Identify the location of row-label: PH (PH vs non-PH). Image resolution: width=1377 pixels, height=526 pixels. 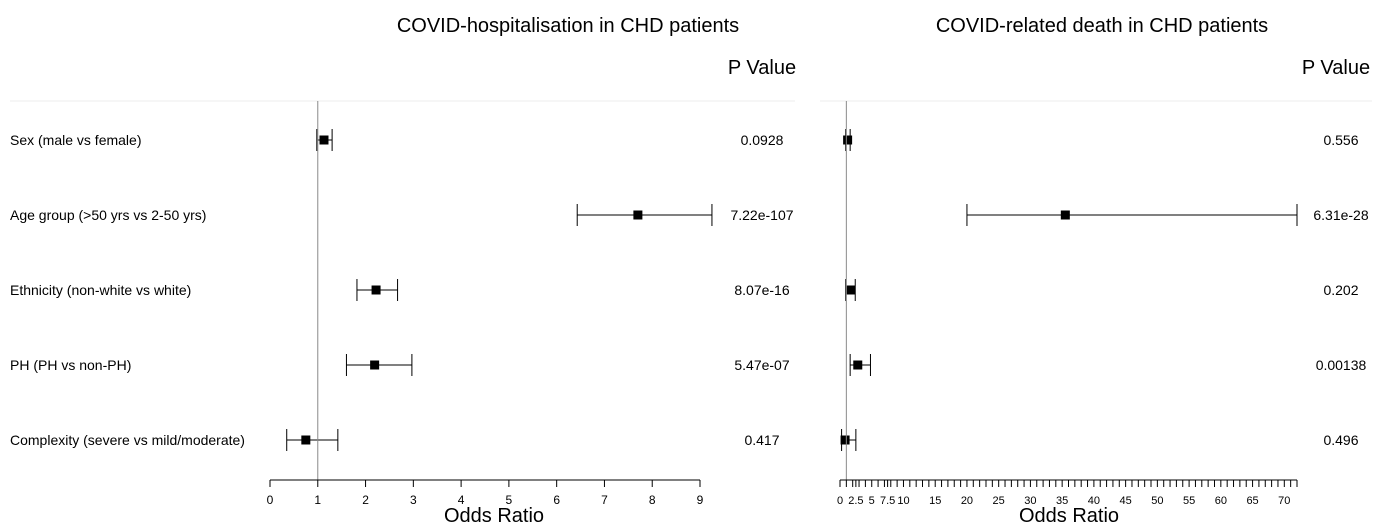
(70, 365).